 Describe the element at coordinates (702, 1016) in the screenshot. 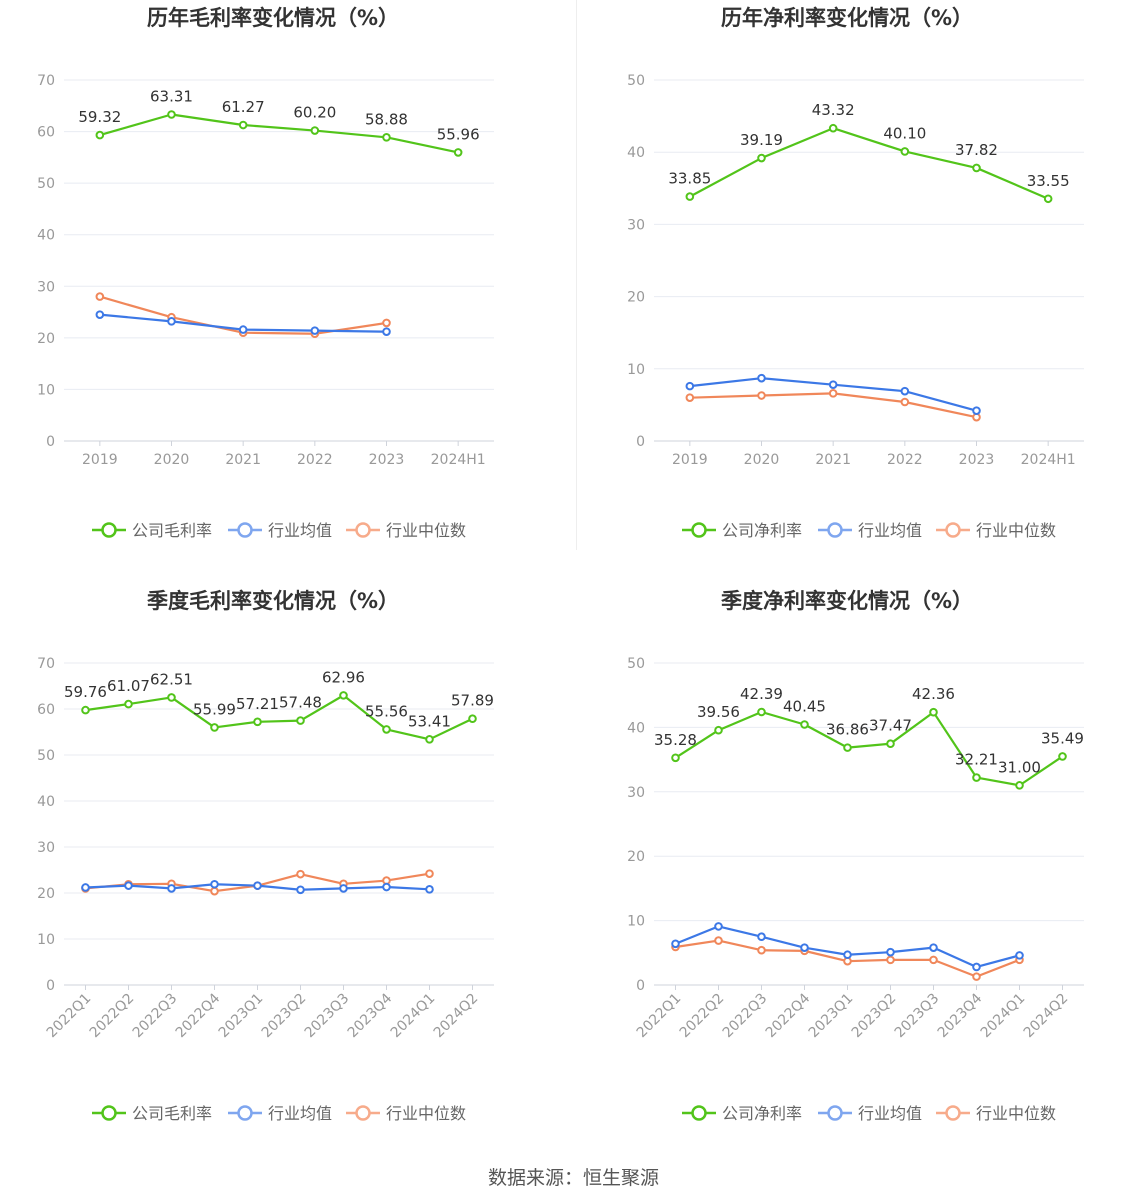

I see `x-tick-label: 2022Q2` at that location.